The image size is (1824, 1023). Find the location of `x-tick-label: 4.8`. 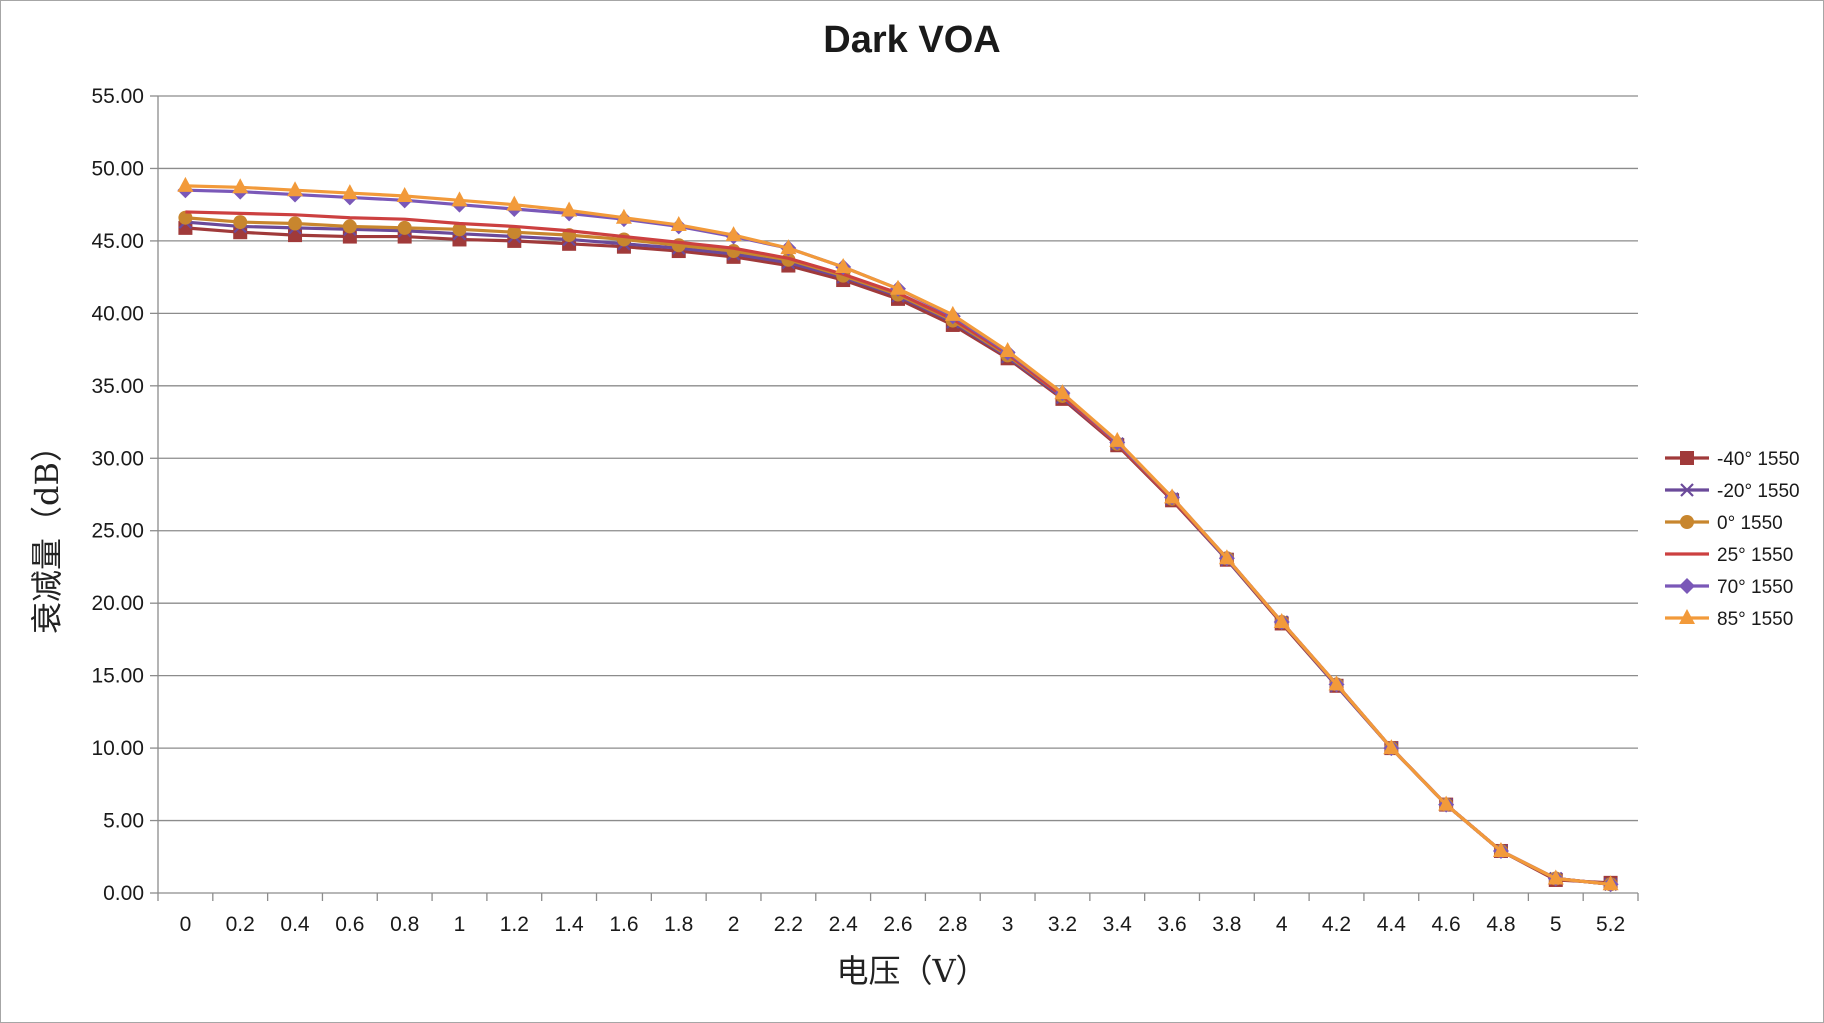

x-tick-label: 4.8 is located at coordinates (1500, 924).